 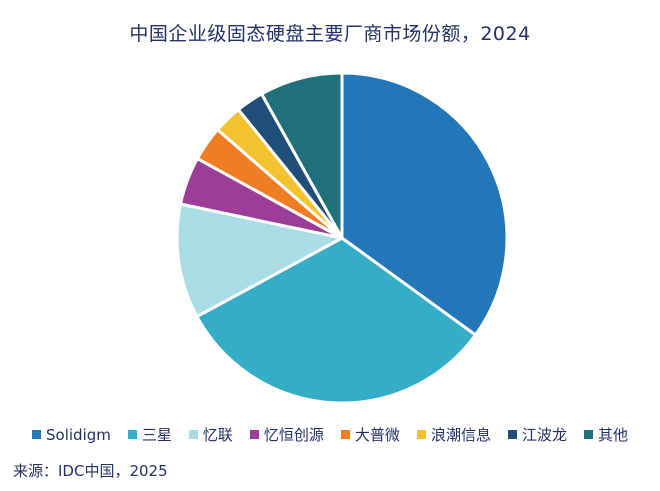 I want to click on legend-label: 江波龙, so click(x=544, y=435).